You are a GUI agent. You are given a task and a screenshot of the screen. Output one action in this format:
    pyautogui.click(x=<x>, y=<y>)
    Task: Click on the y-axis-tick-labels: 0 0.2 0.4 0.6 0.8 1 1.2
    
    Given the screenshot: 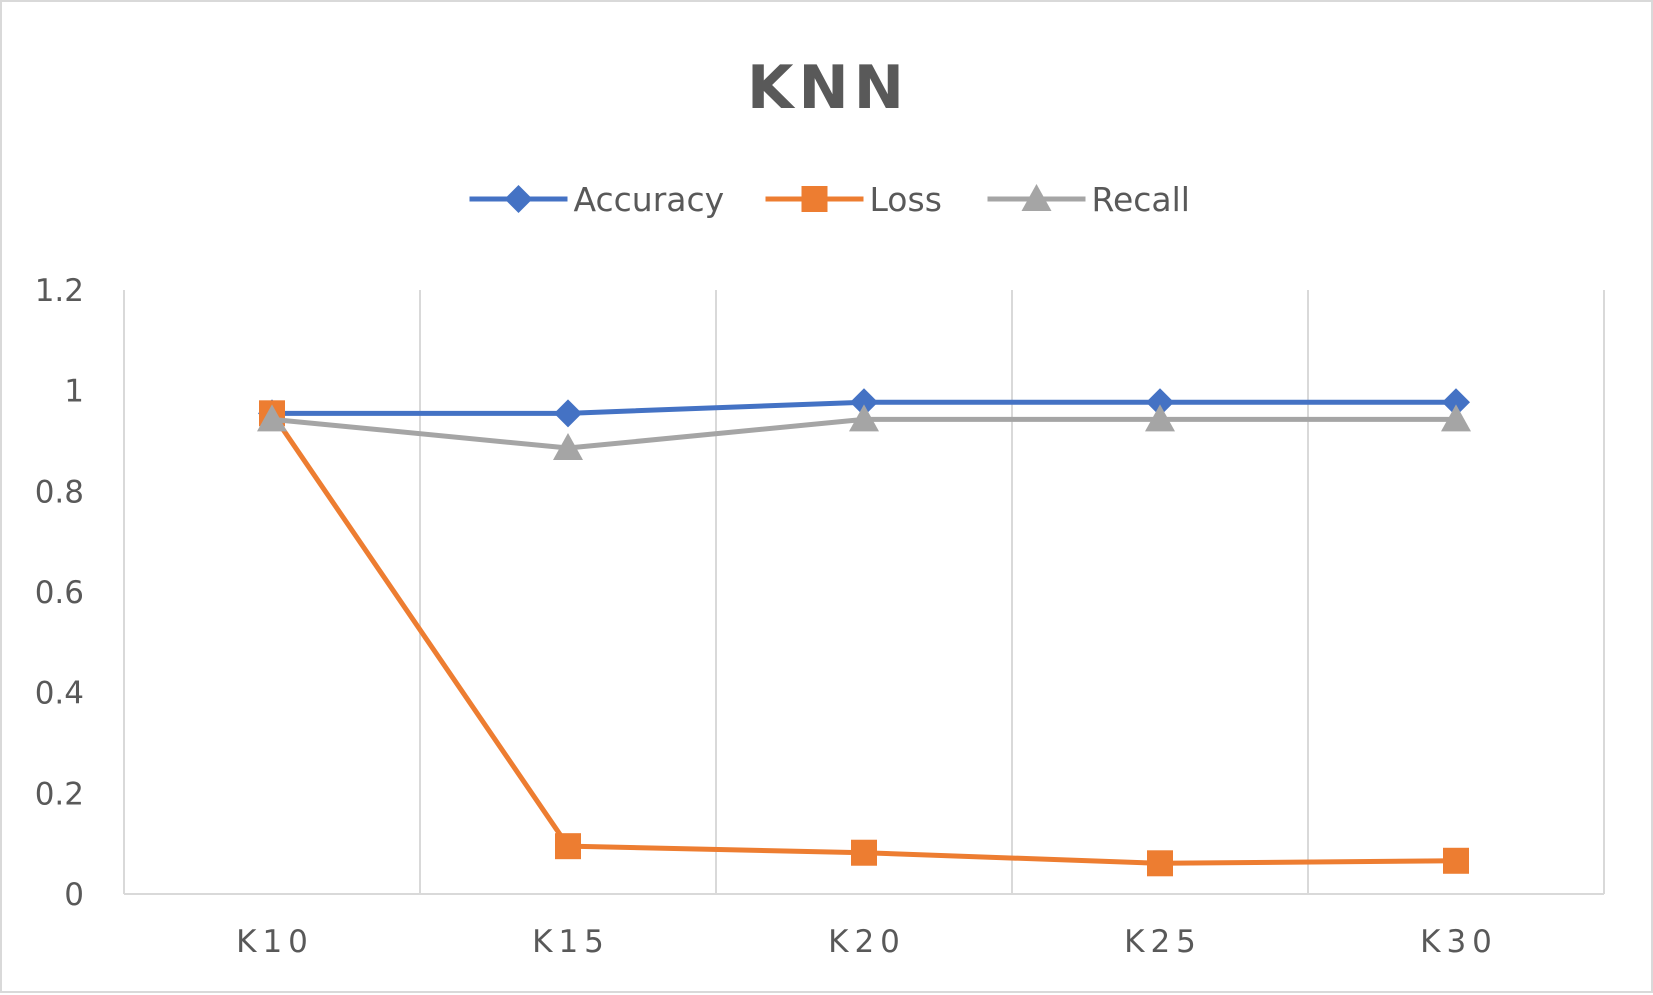 What is the action you would take?
    pyautogui.click(x=59, y=593)
    